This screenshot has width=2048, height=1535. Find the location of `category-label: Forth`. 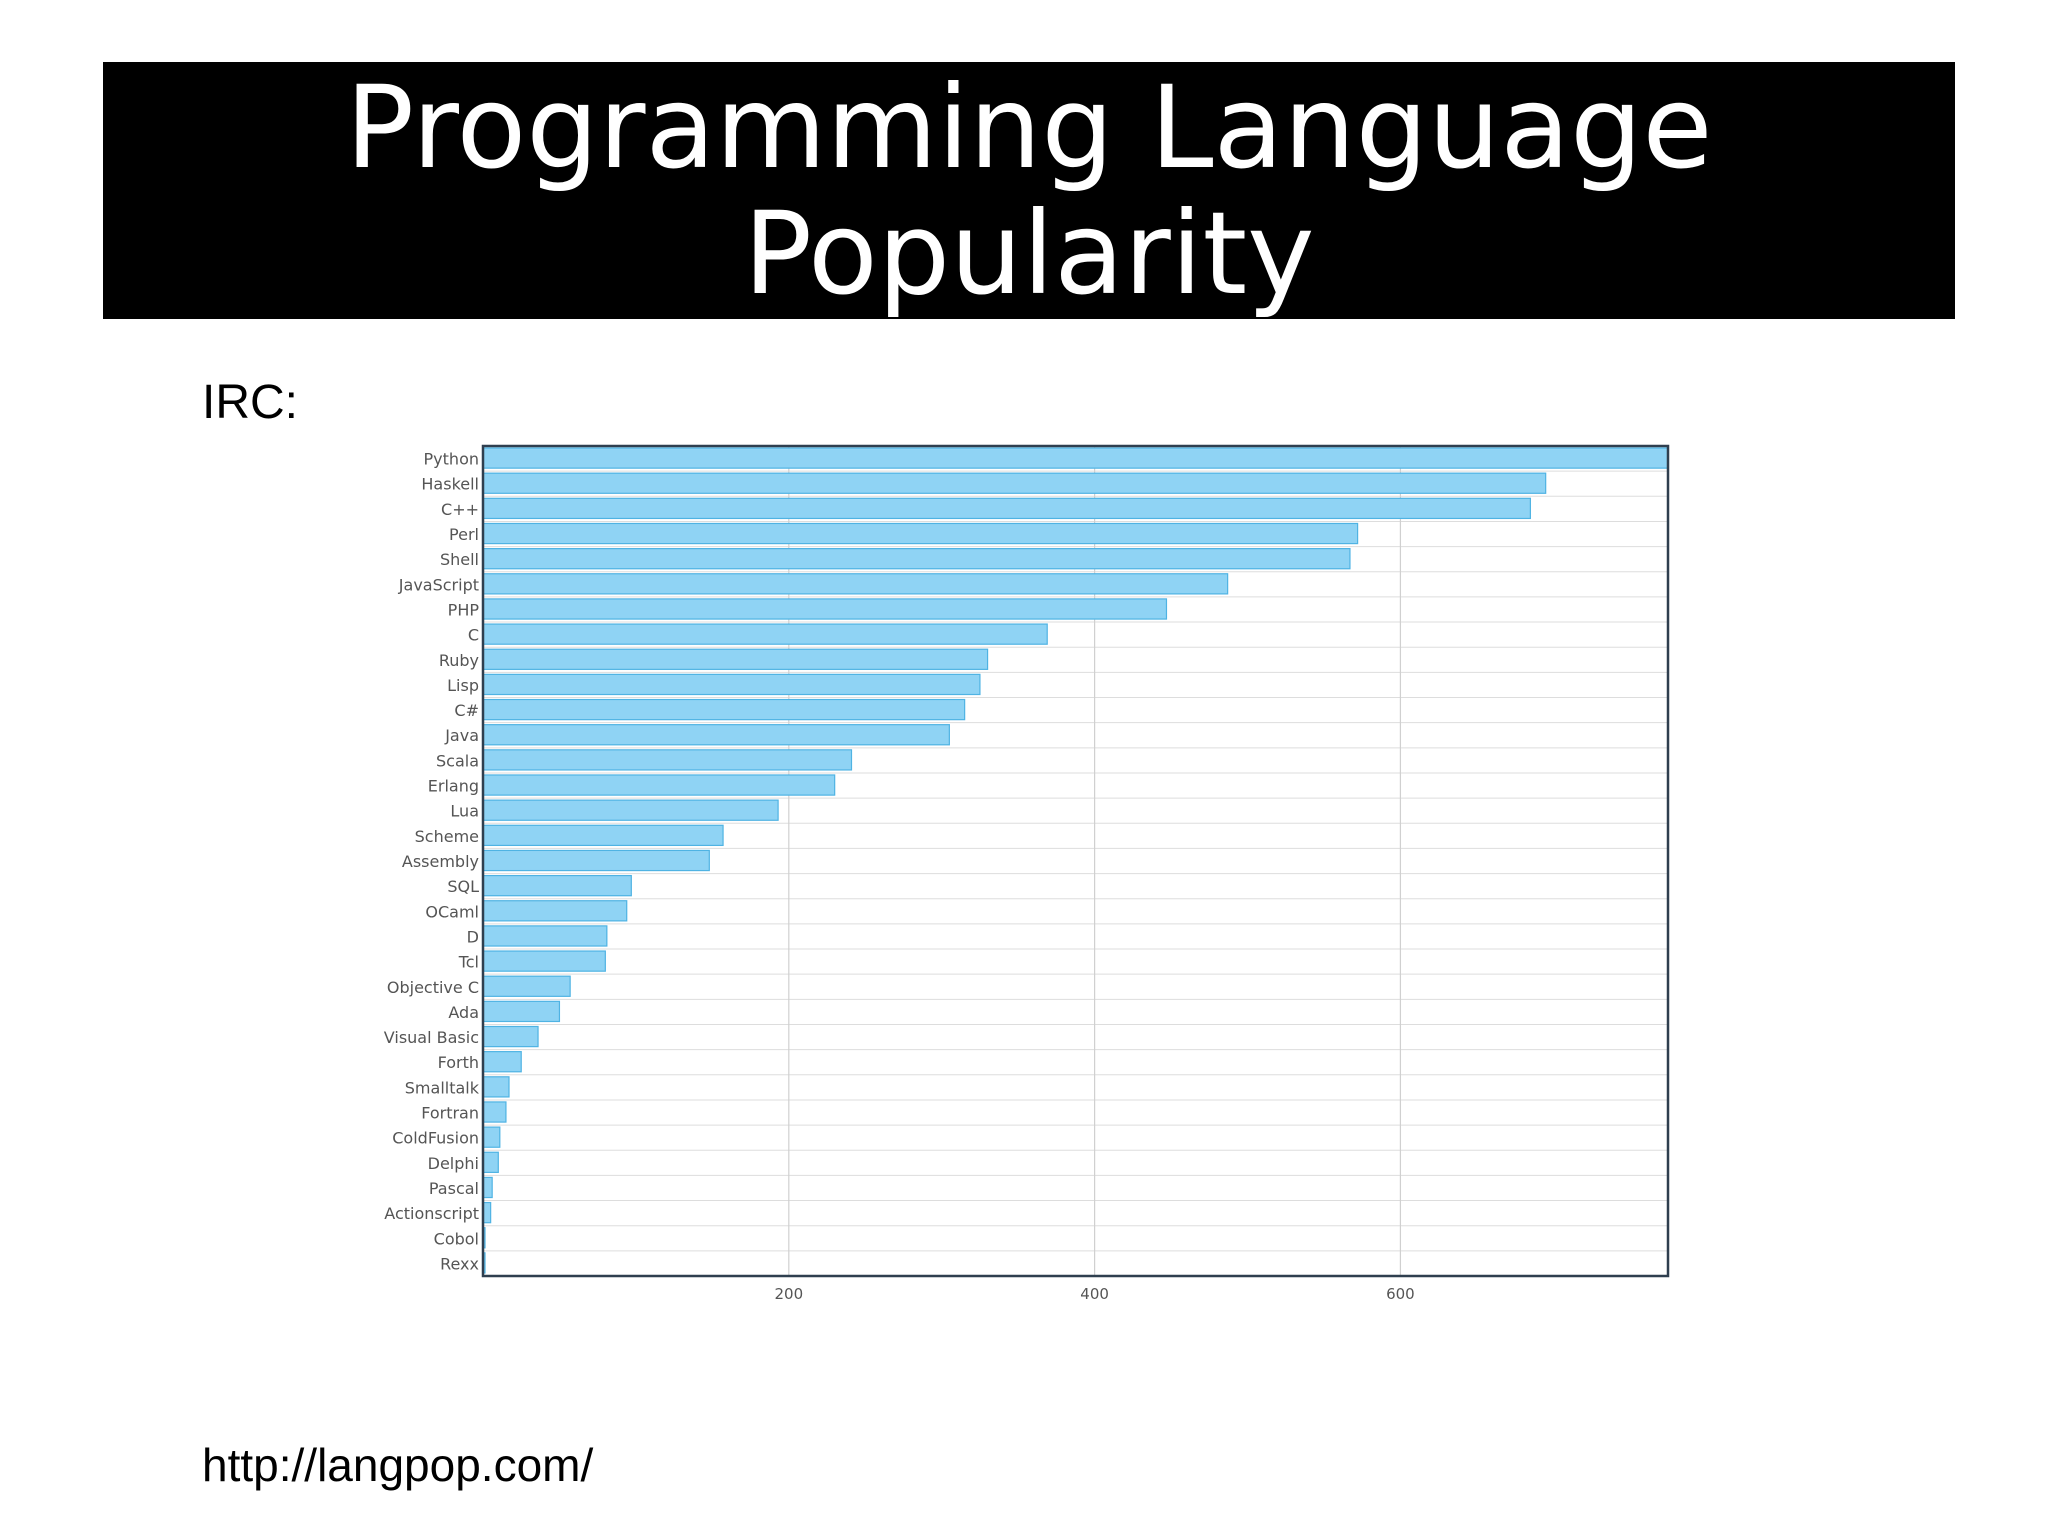

category-label: Forth is located at coordinates (458, 1062).